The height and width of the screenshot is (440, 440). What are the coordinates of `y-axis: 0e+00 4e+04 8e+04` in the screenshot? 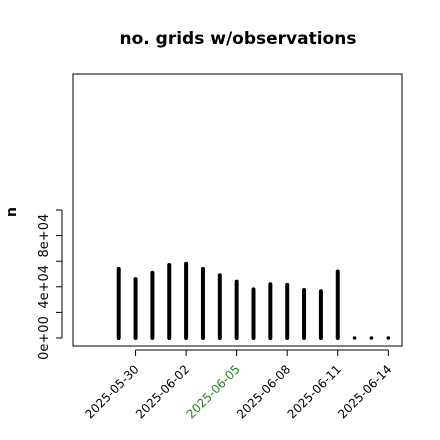 It's located at (50, 284).